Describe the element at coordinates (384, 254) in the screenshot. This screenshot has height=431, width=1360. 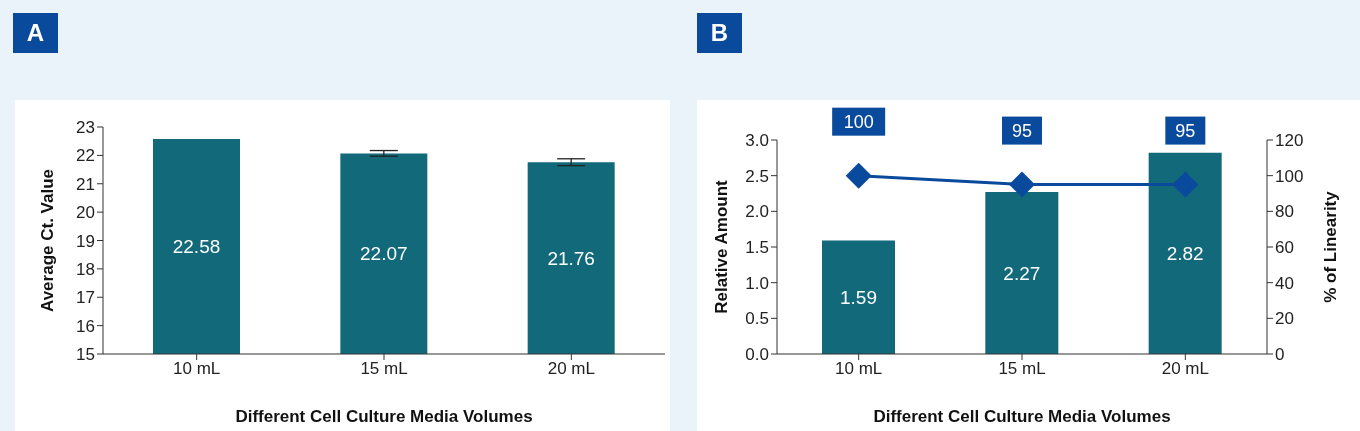
I see `data-label: 22.07` at that location.